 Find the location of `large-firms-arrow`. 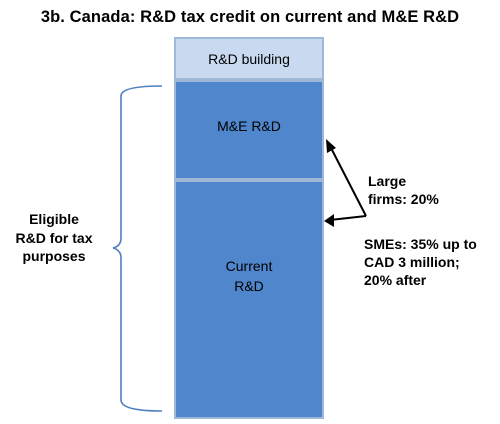

large-firms-arrow is located at coordinates (346, 177).